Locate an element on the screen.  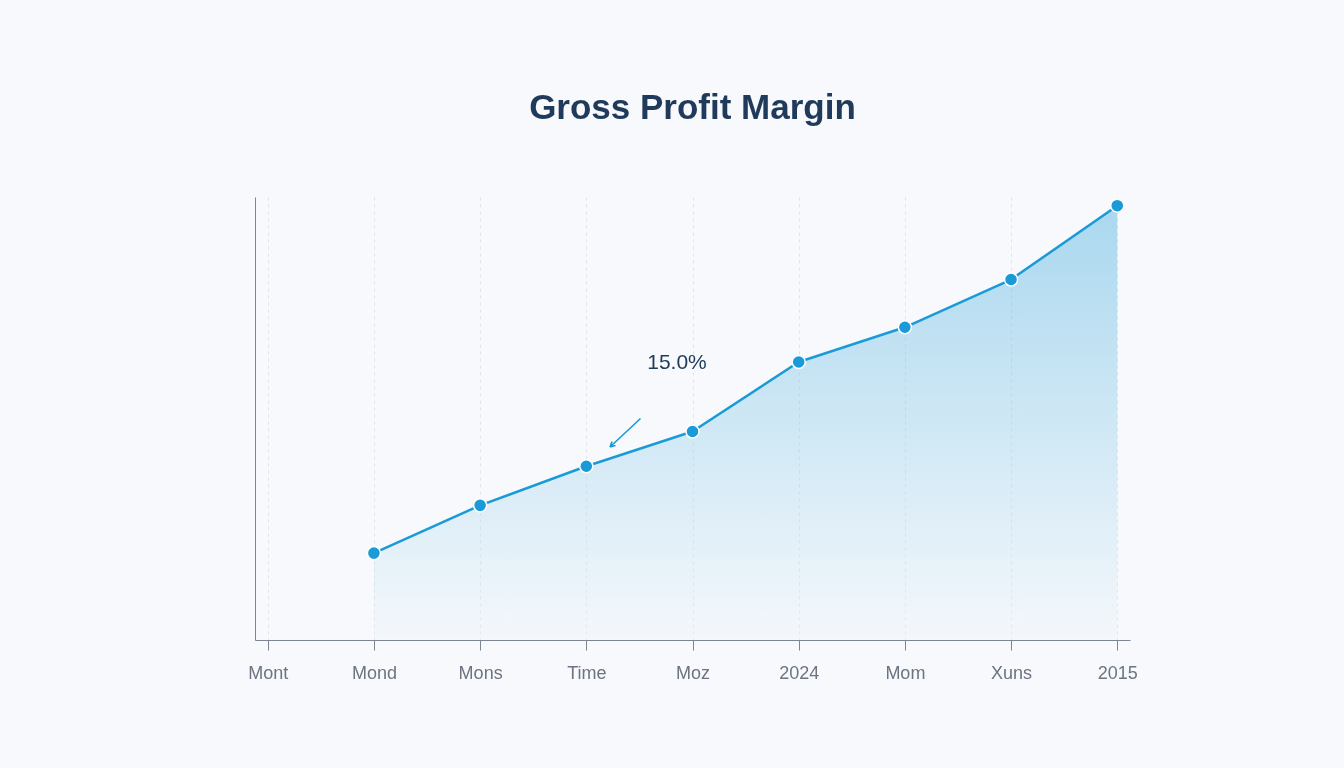
x-tick-label: Moz is located at coordinates (693, 672).